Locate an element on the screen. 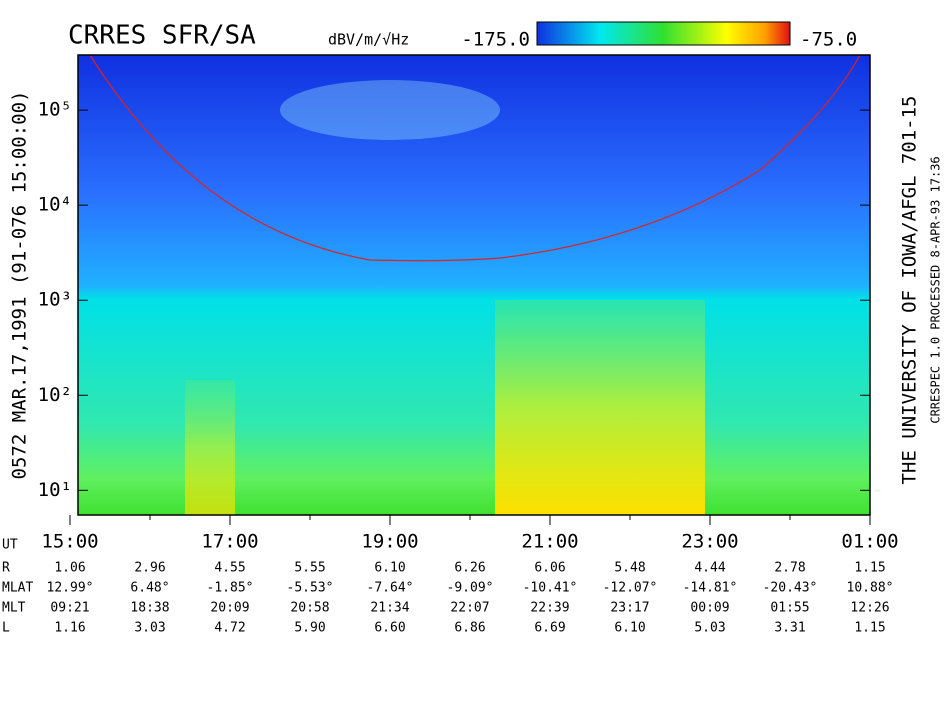 Image resolution: width=945 pixels, height=720 pixels. ephemeris-value: 22:07 is located at coordinates (469, 608).